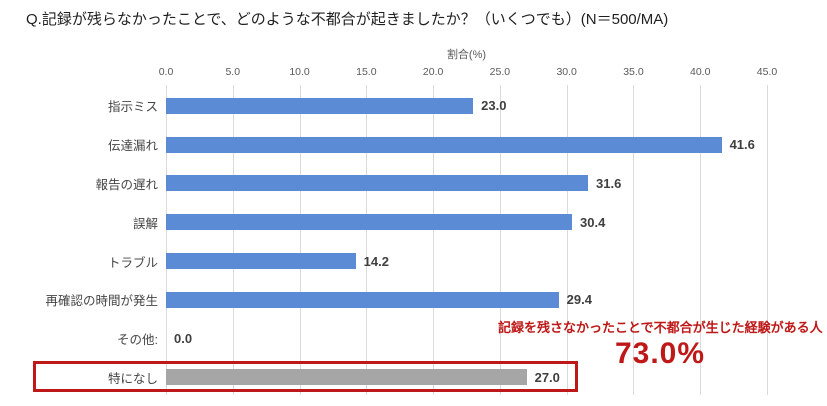  Describe the element at coordinates (413, 338) in the screenshot. I see `bar-row: その他: 0.0` at that location.